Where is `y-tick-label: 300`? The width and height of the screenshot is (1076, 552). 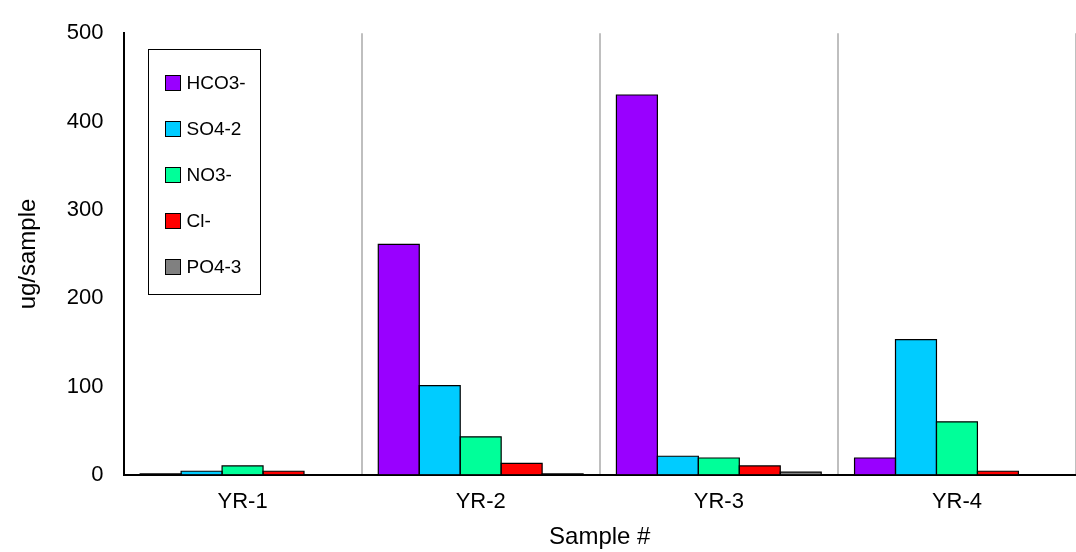
y-tick-label: 300 is located at coordinates (85, 208).